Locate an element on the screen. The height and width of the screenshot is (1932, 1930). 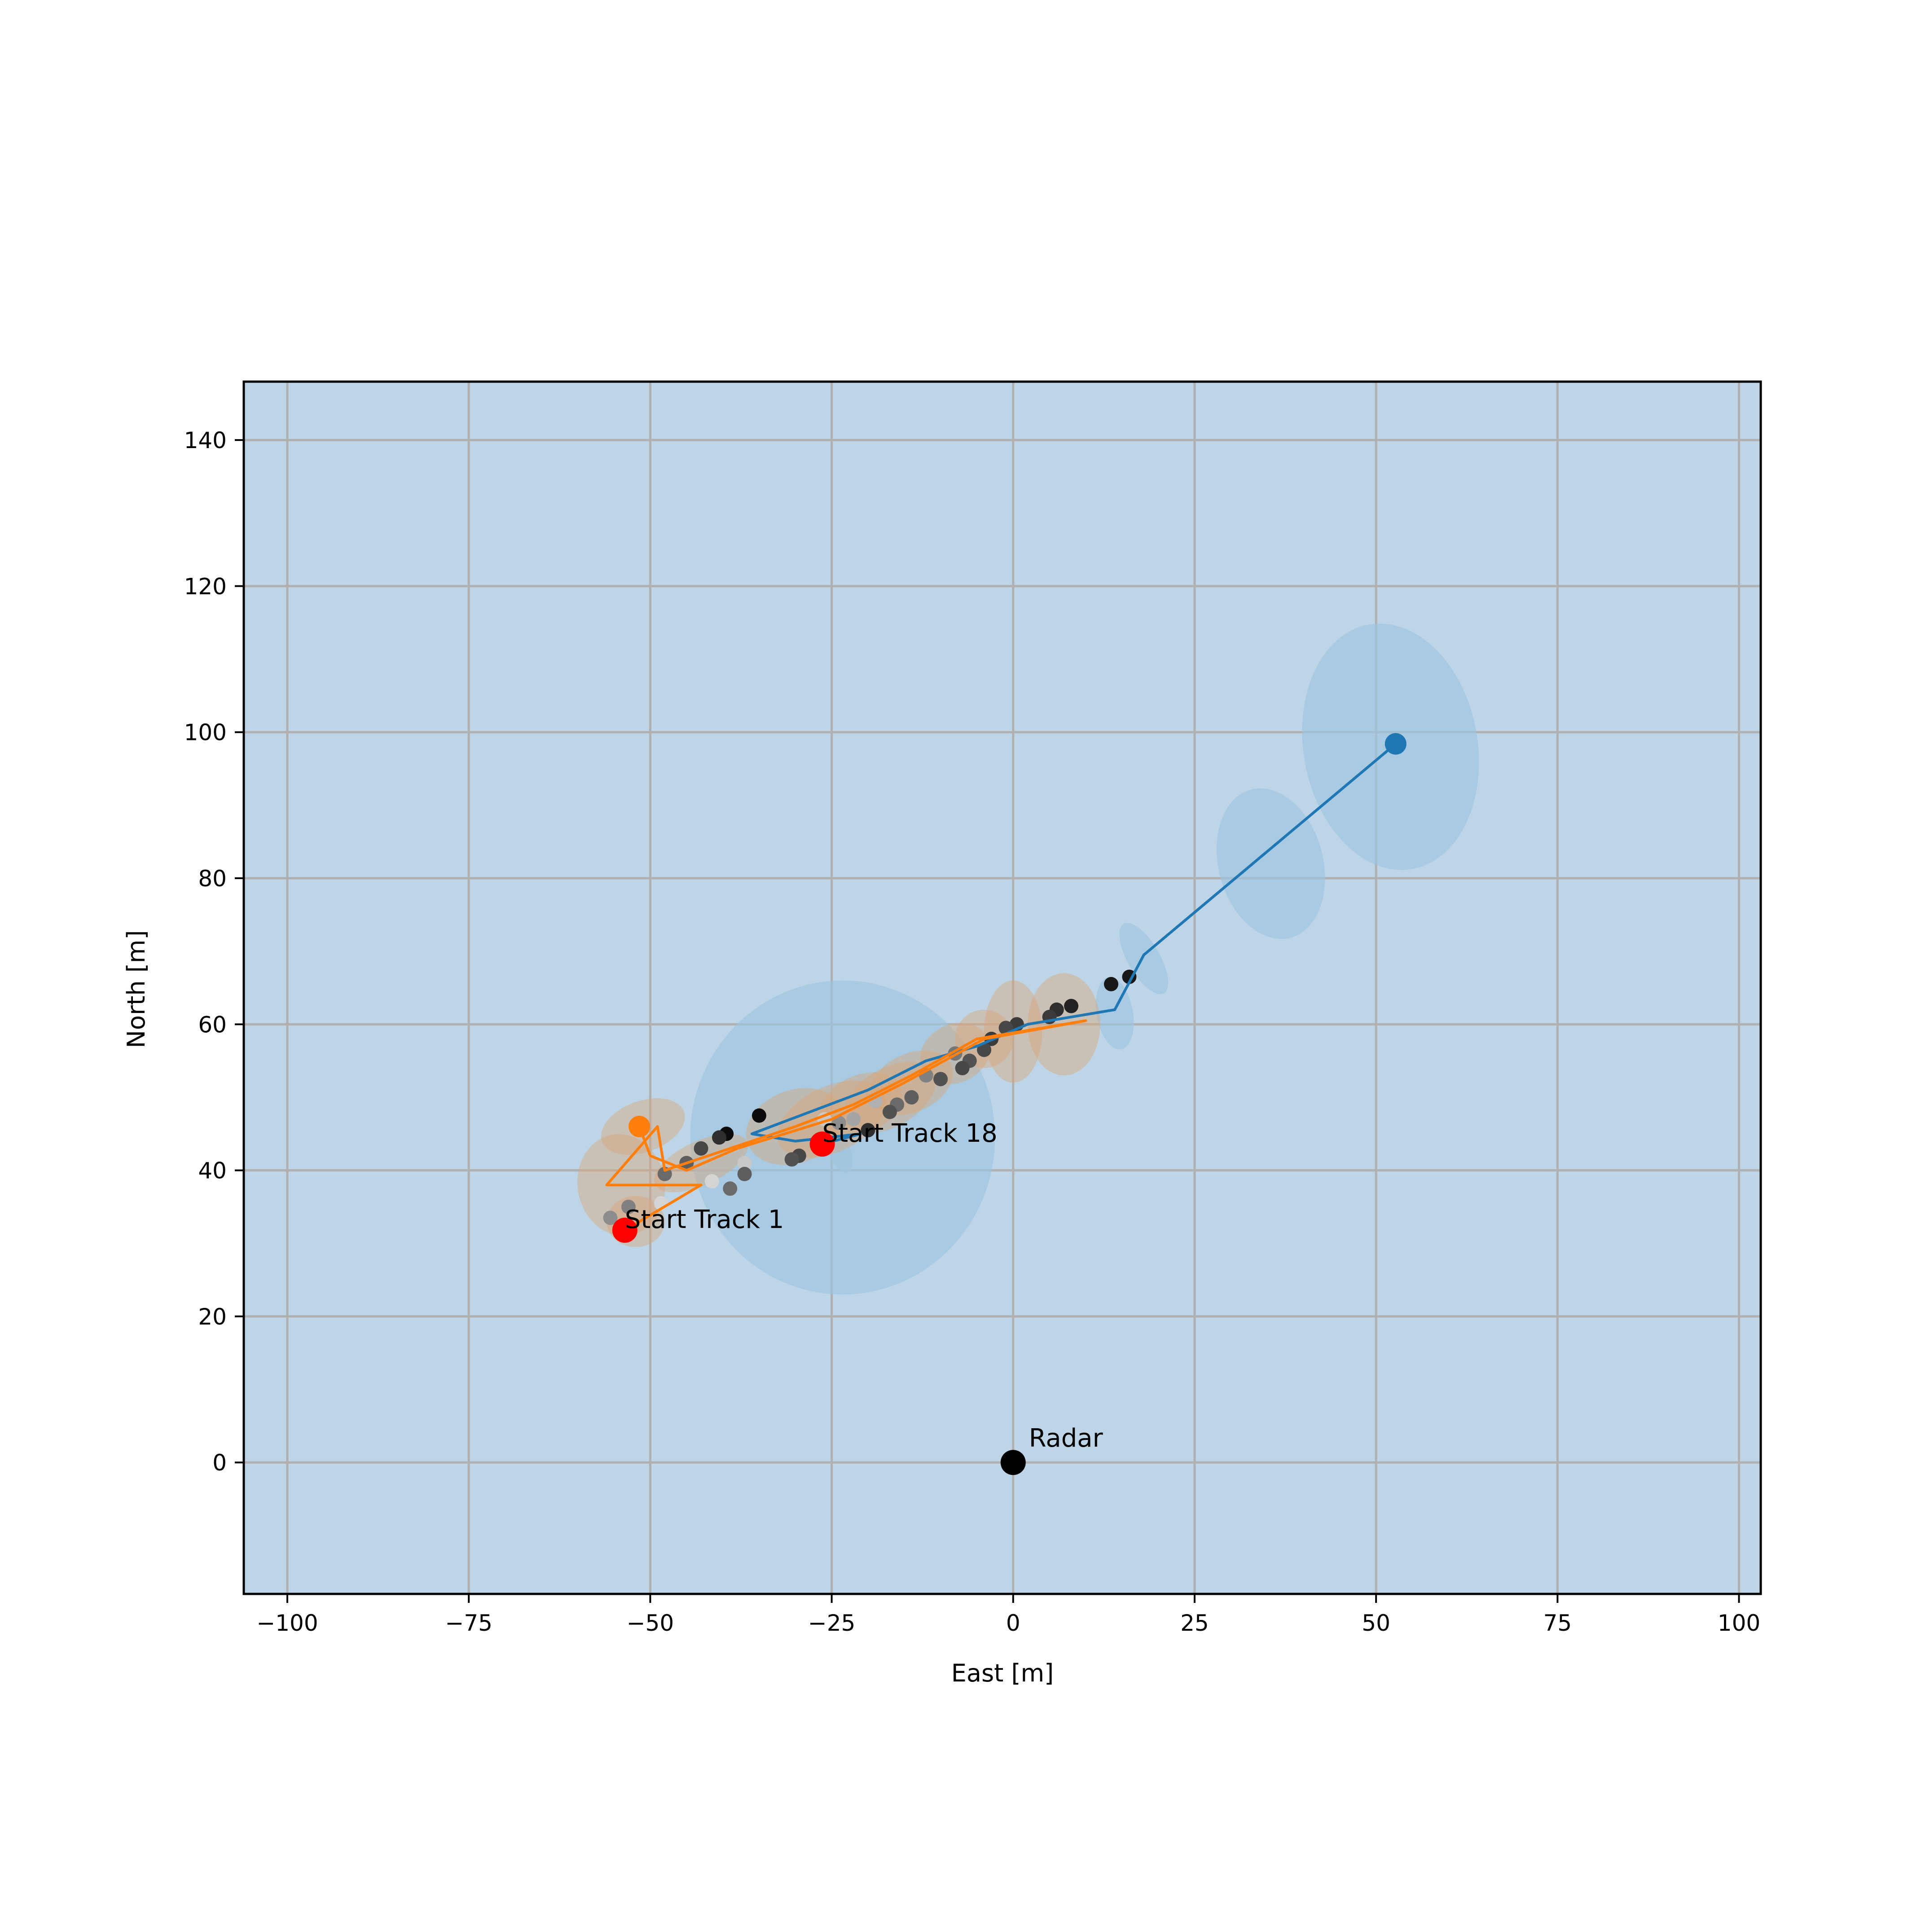
x-tick-label: 0 is located at coordinates (1013, 1623).